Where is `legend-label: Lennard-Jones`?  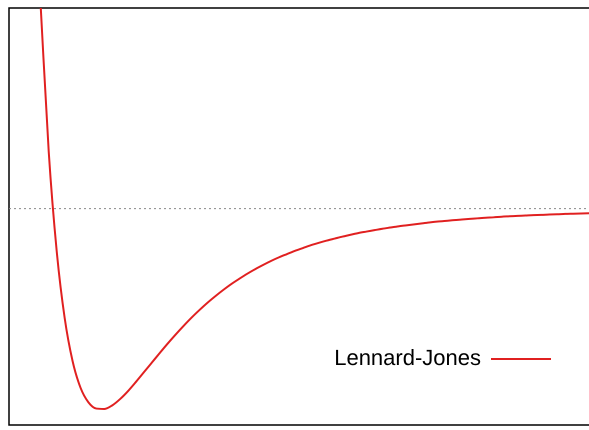 legend-label: Lennard-Jones is located at coordinates (407, 357).